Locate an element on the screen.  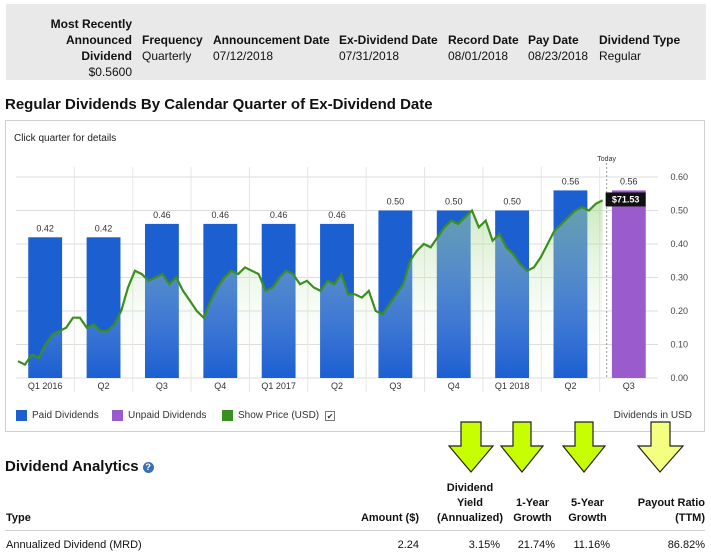
units-label: Dividends in USD is located at coordinates (652, 415).